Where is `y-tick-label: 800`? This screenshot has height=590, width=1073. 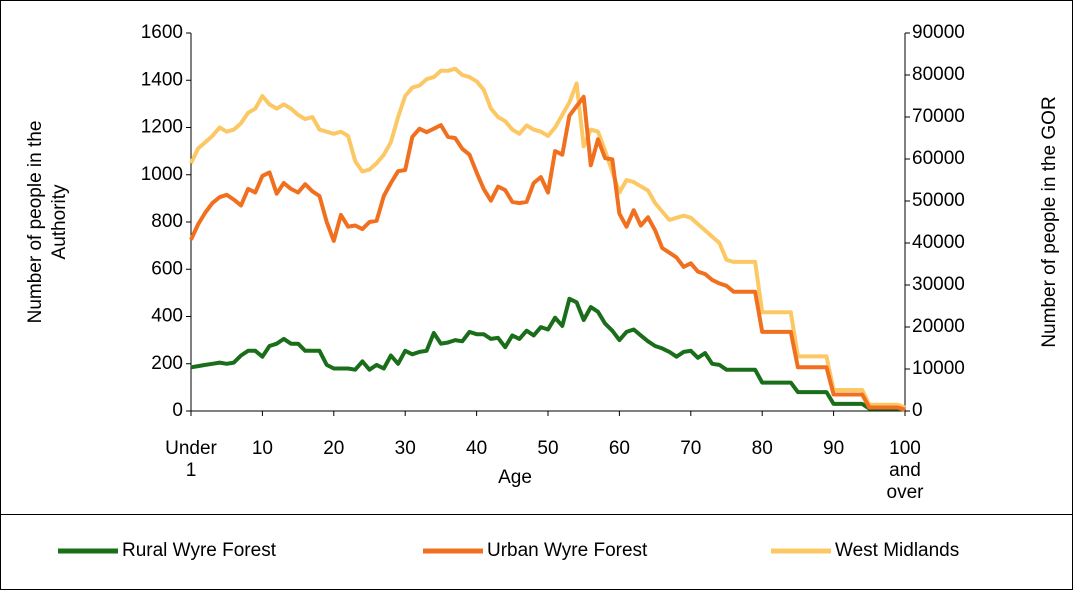 y-tick-label: 800 is located at coordinates (167, 221).